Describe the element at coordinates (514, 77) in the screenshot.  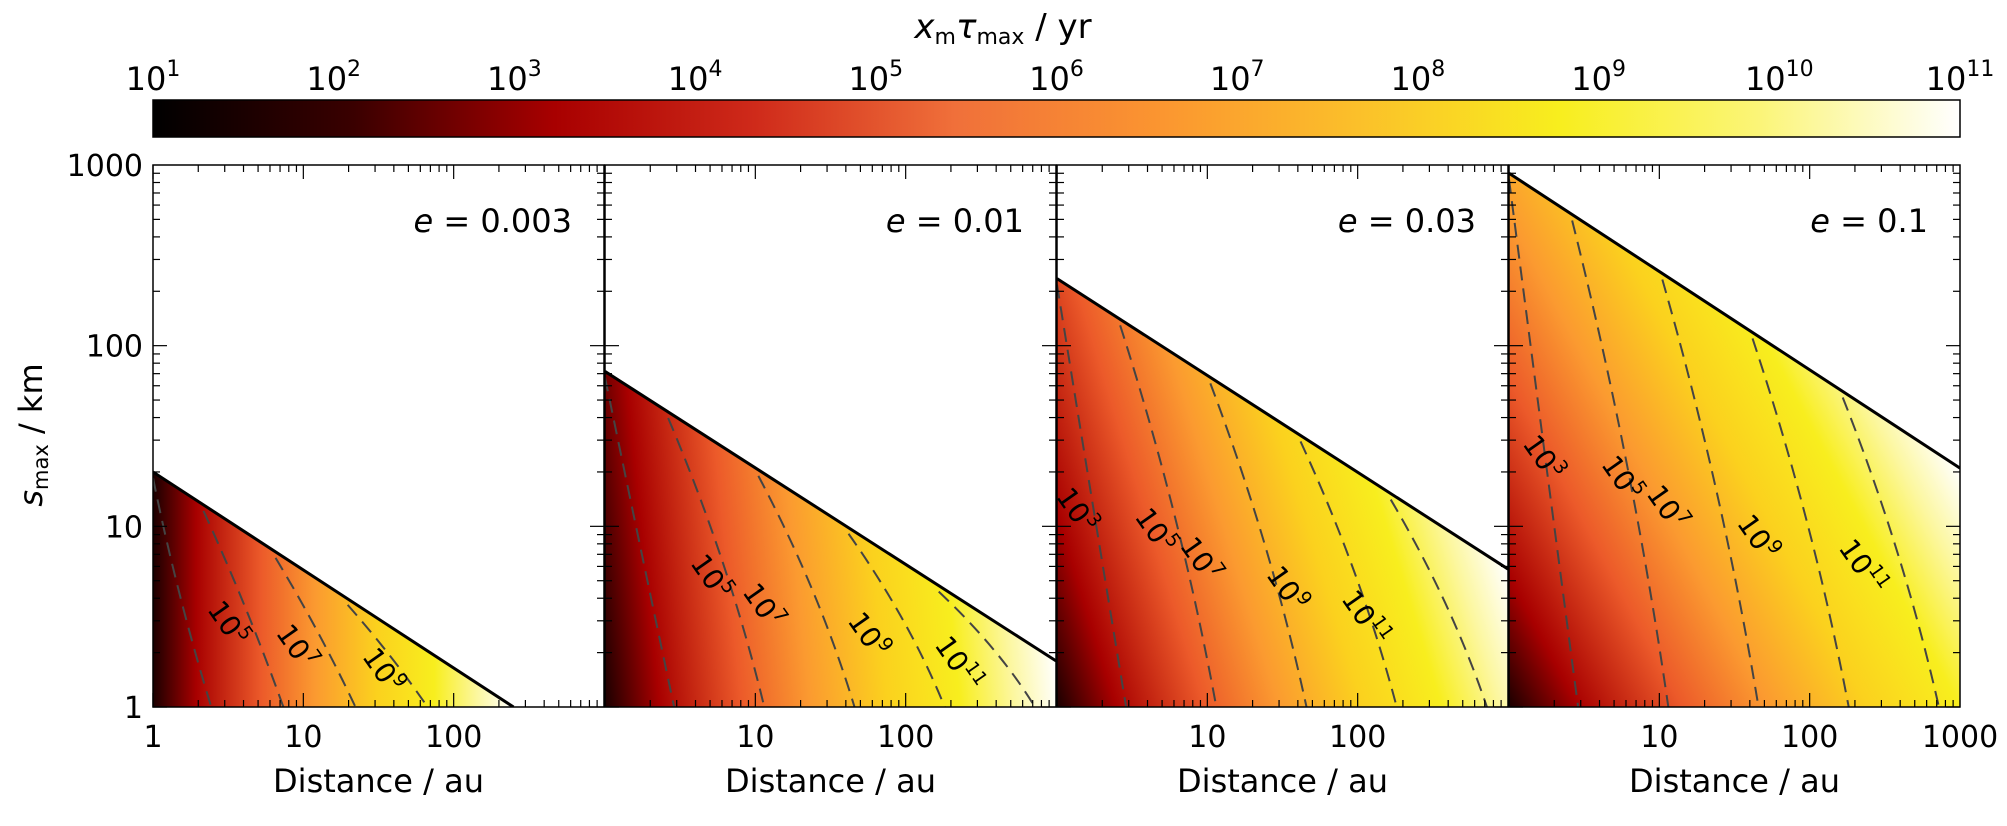
I see `colorbar-tick-label: 10³` at that location.